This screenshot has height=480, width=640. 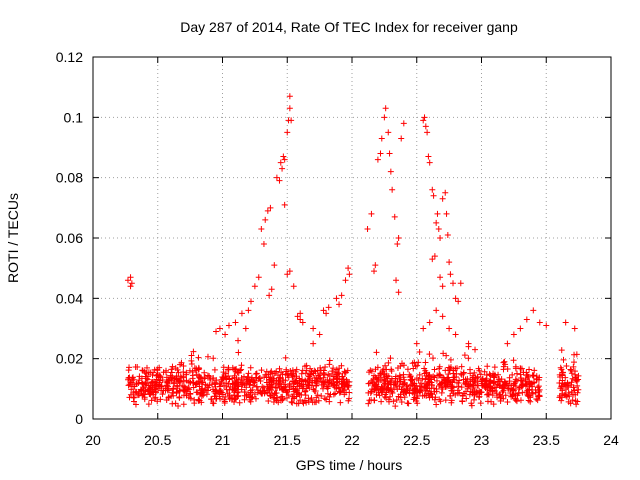 What do you see at coordinates (157, 440) in the screenshot?
I see `x-tick-label: 20.5` at bounding box center [157, 440].